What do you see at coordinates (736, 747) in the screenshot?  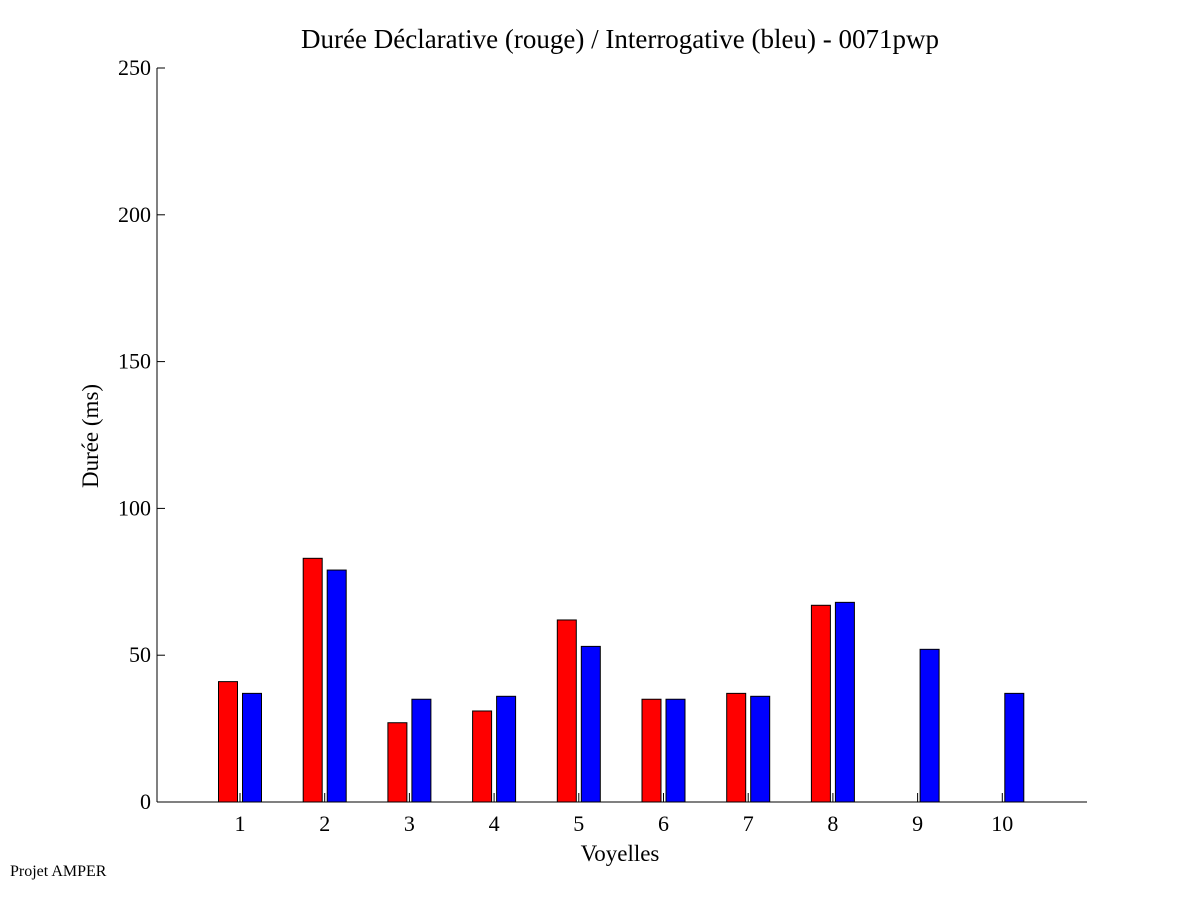 I see `bar-series1-cat7` at bounding box center [736, 747].